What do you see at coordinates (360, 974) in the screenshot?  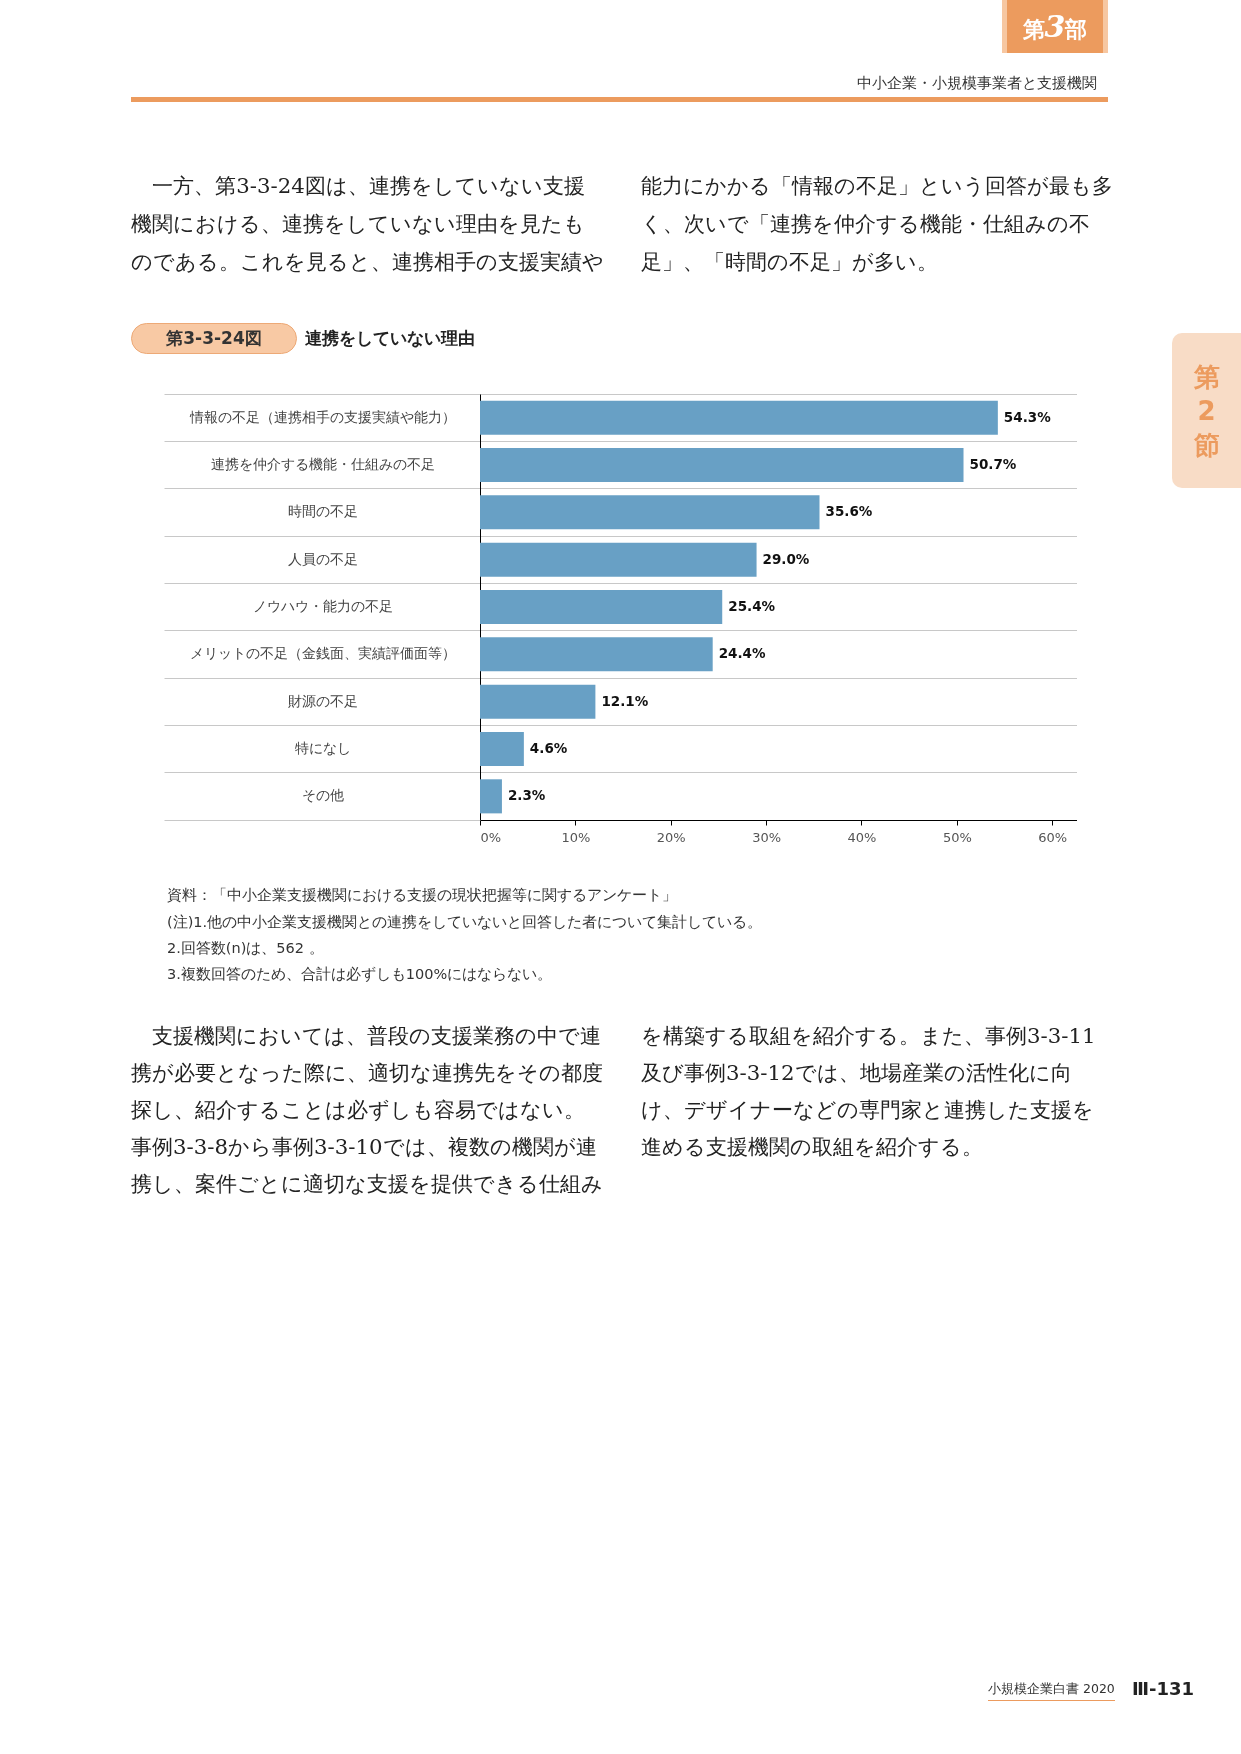 I see `text: 3.複数回答のため、合計は必ずしも100%にはならない。` at bounding box center [360, 974].